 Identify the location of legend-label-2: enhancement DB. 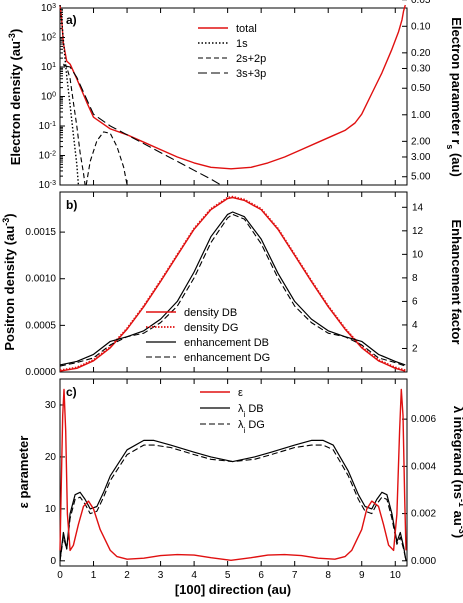
(226, 343).